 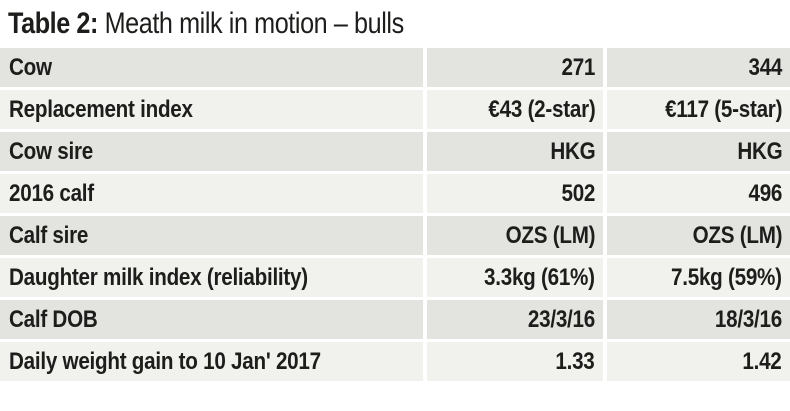 What do you see at coordinates (550, 235) in the screenshot?
I see `row-value-text-1: OZS (LM)` at bounding box center [550, 235].